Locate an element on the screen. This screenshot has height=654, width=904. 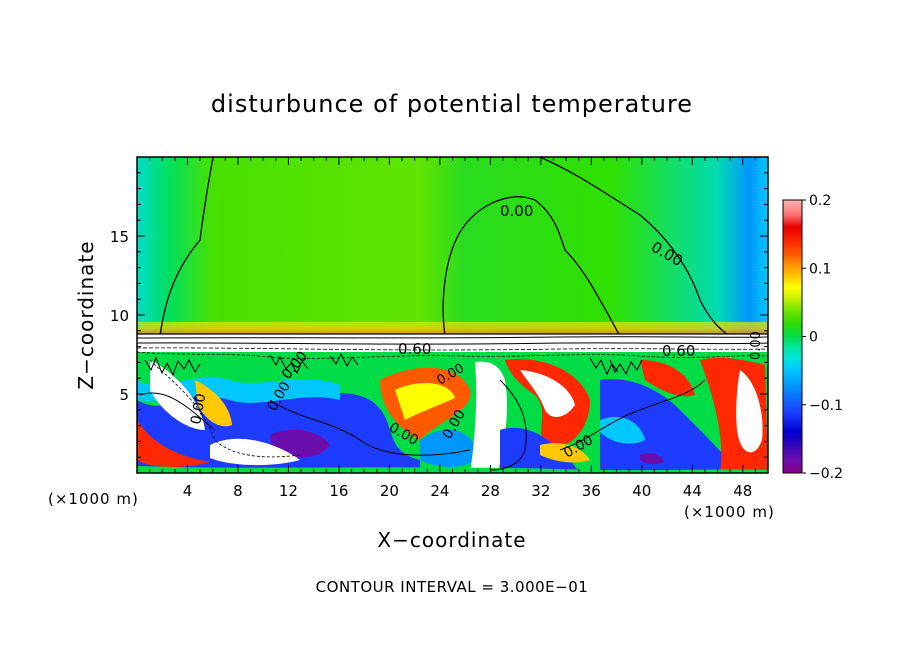
x-unit-right: (×1000 m) is located at coordinates (729, 512).